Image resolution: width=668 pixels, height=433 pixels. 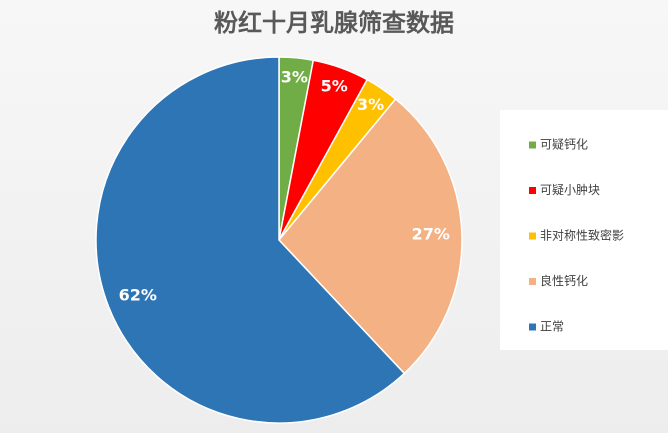 I want to click on data-label: 27%, so click(x=431, y=234).